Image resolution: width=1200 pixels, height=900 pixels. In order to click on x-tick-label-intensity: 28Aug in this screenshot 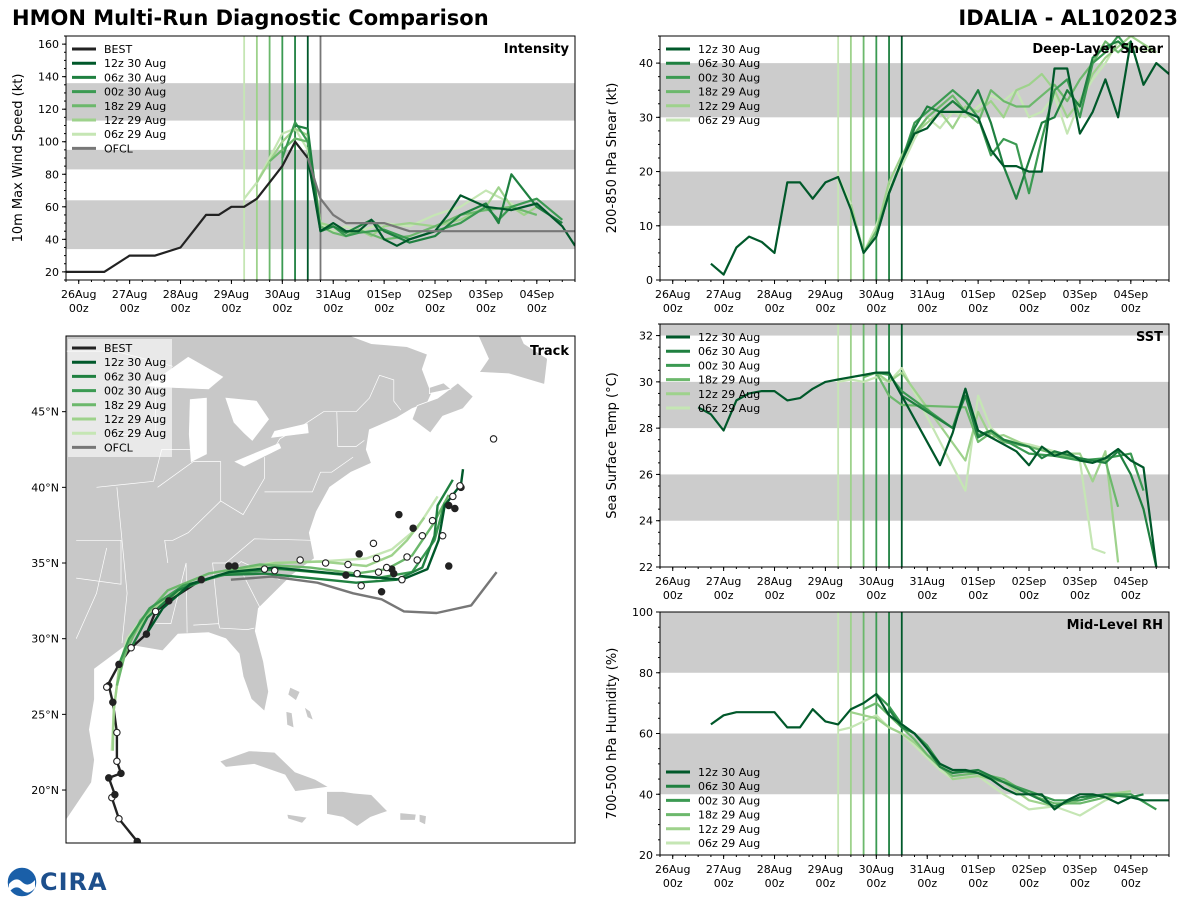, I will do `click(180, 294)`.